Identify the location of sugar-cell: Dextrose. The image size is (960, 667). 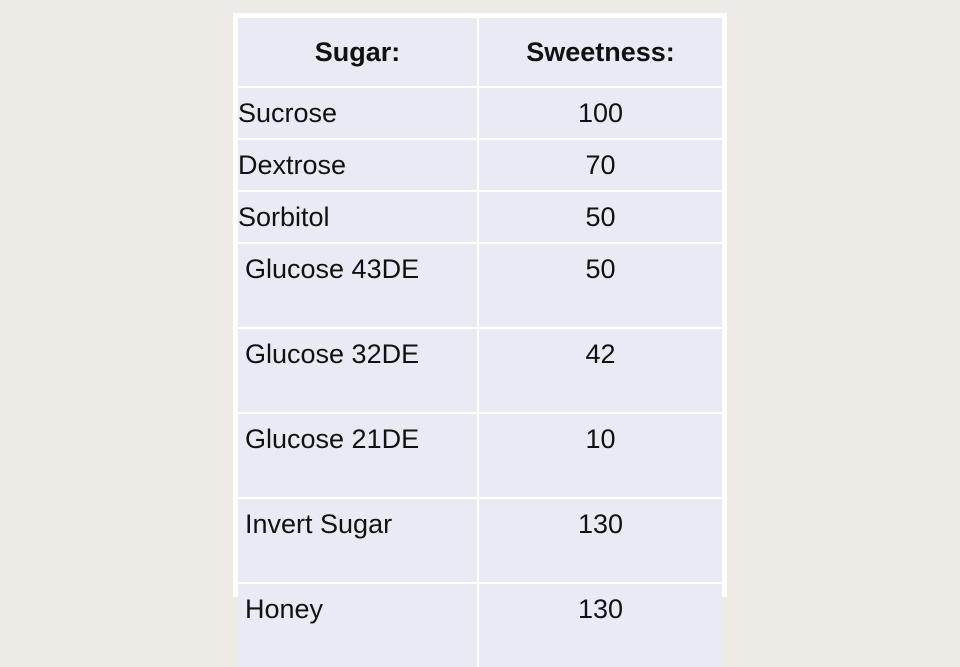
(358, 166).